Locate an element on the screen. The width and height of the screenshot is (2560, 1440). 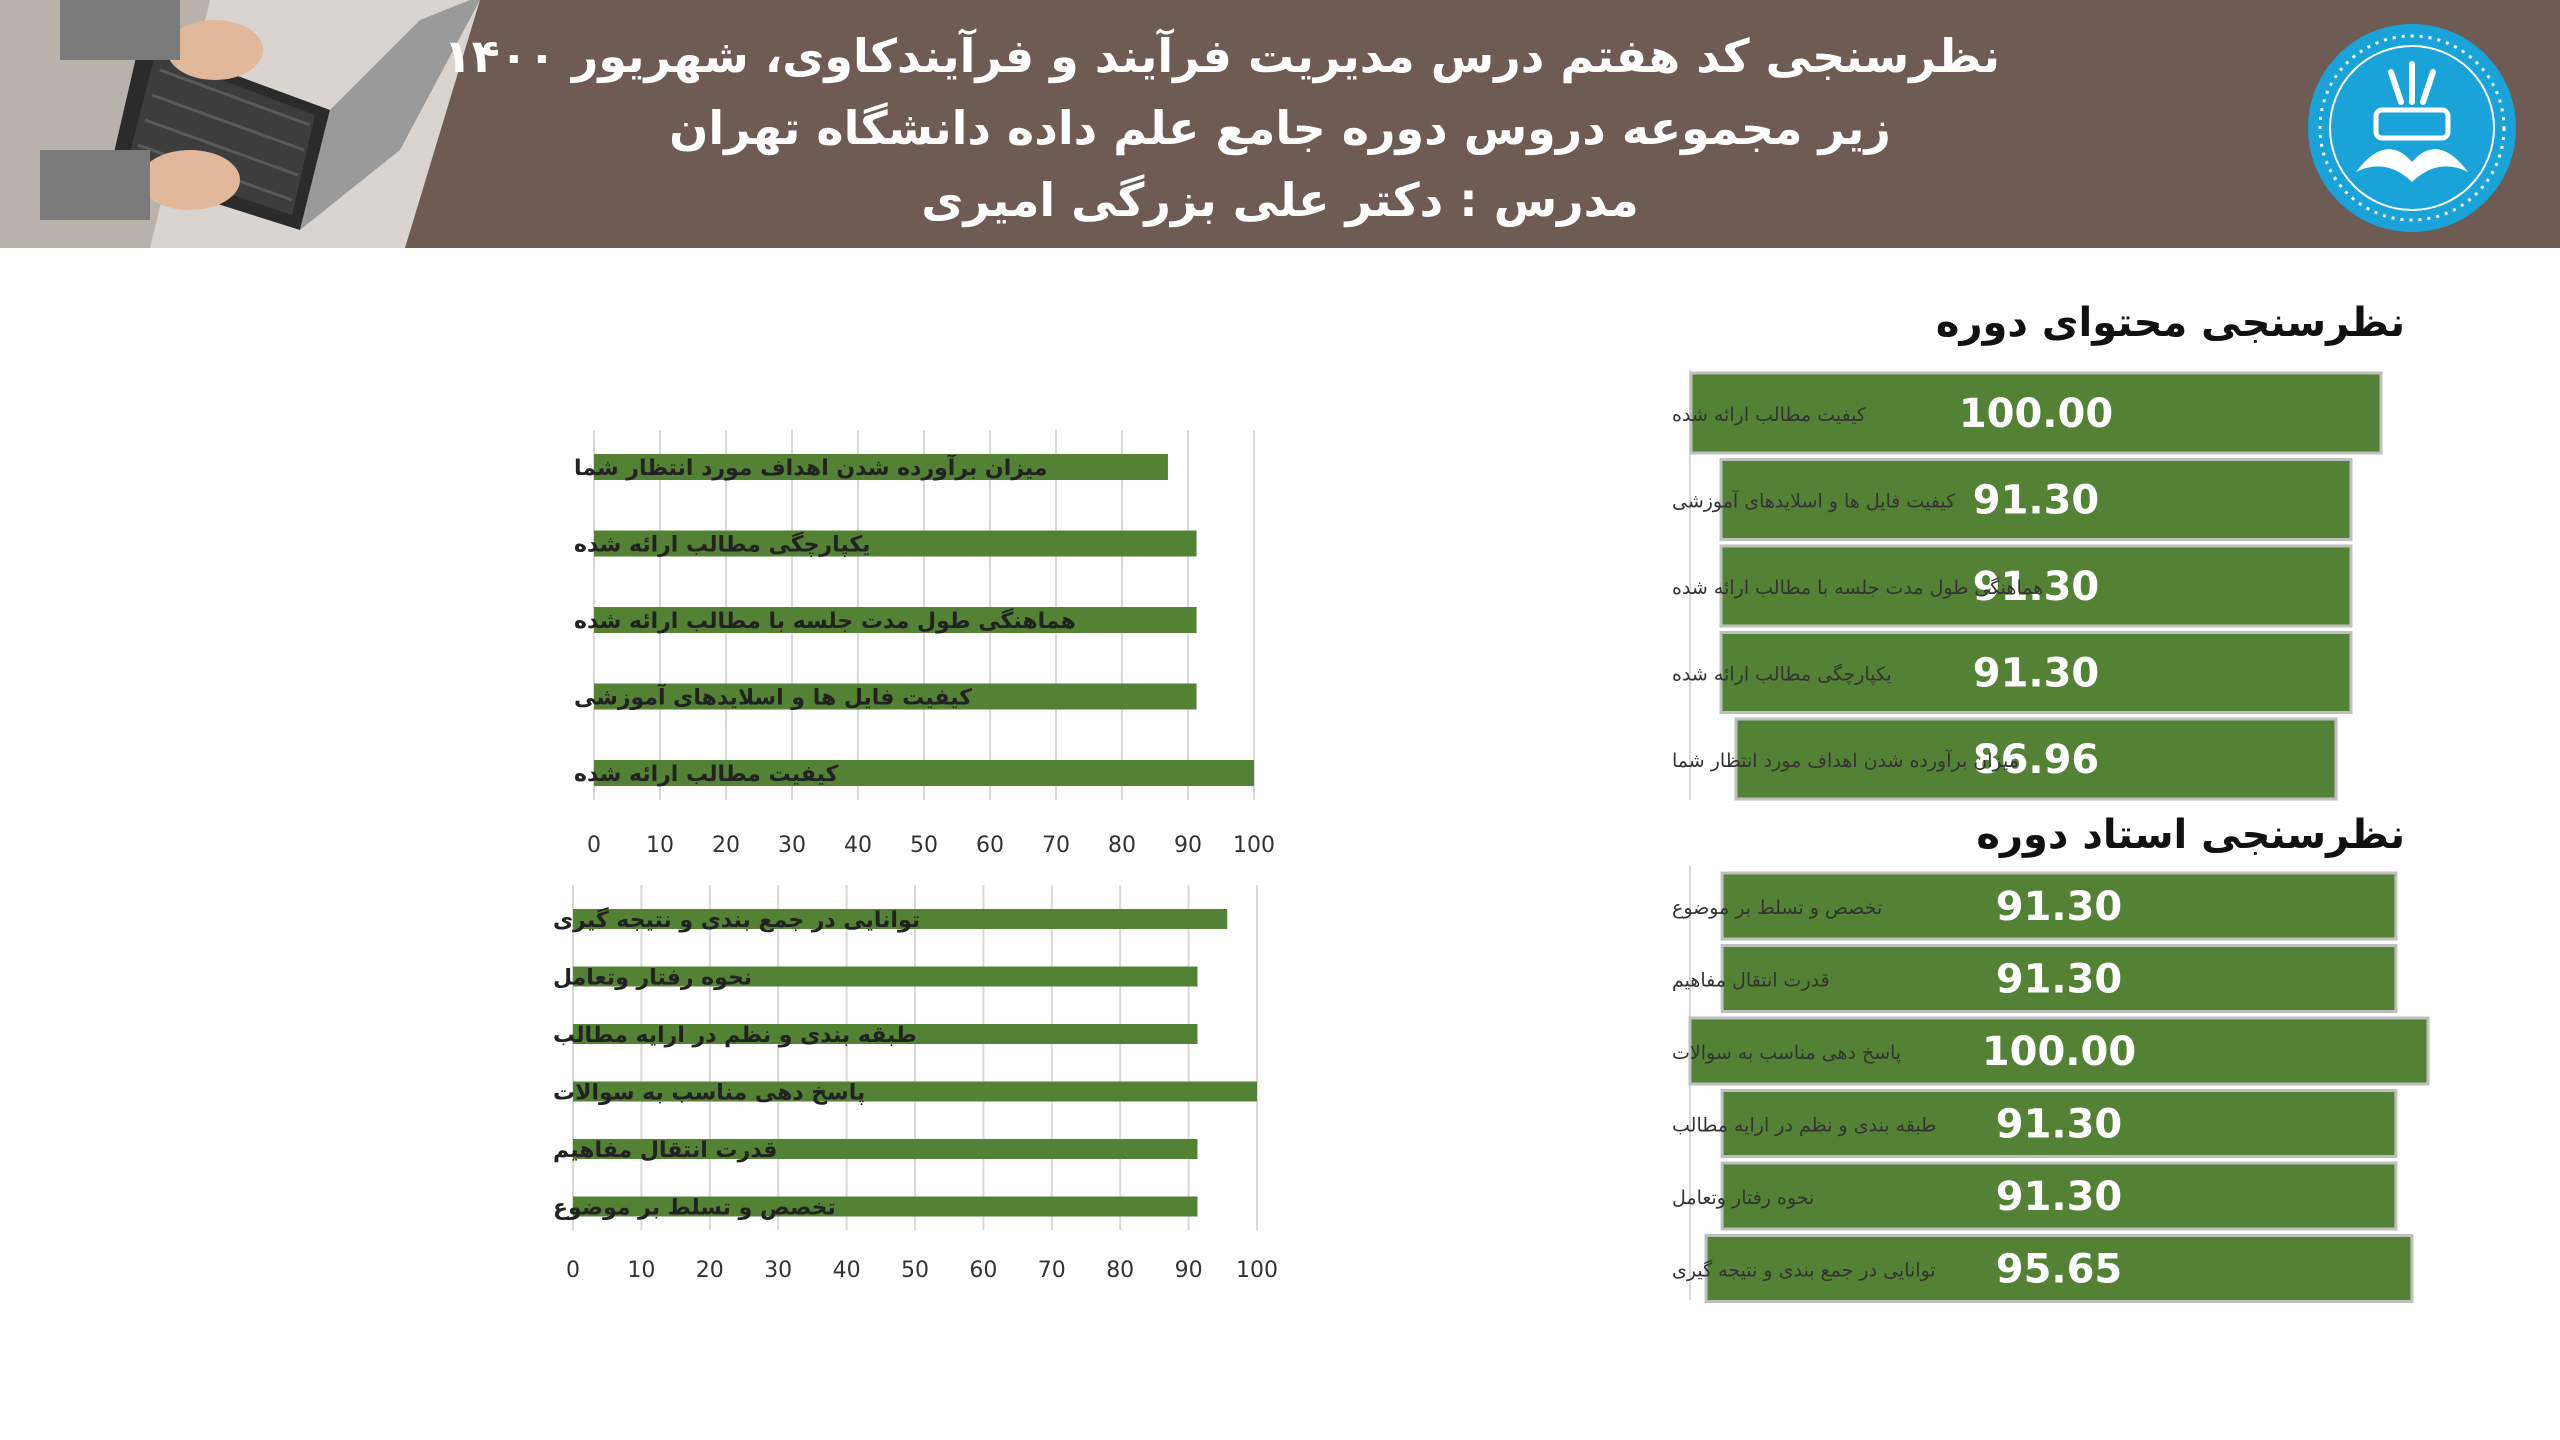
x-tick-label-content: 0 is located at coordinates (594, 845).